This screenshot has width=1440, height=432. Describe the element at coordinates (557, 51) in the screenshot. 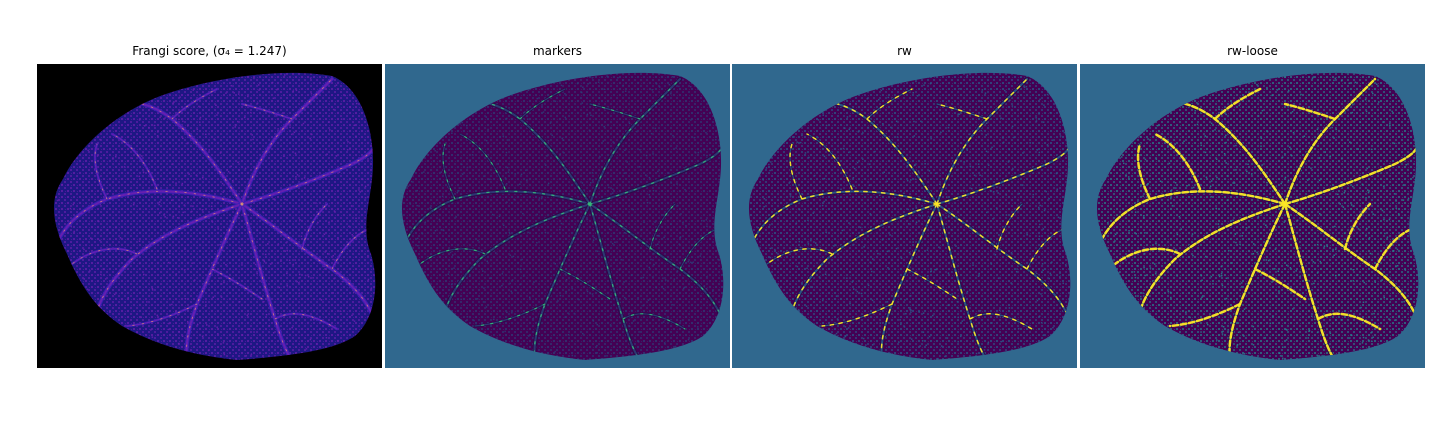

I see `panel-title-markers: markers` at that location.